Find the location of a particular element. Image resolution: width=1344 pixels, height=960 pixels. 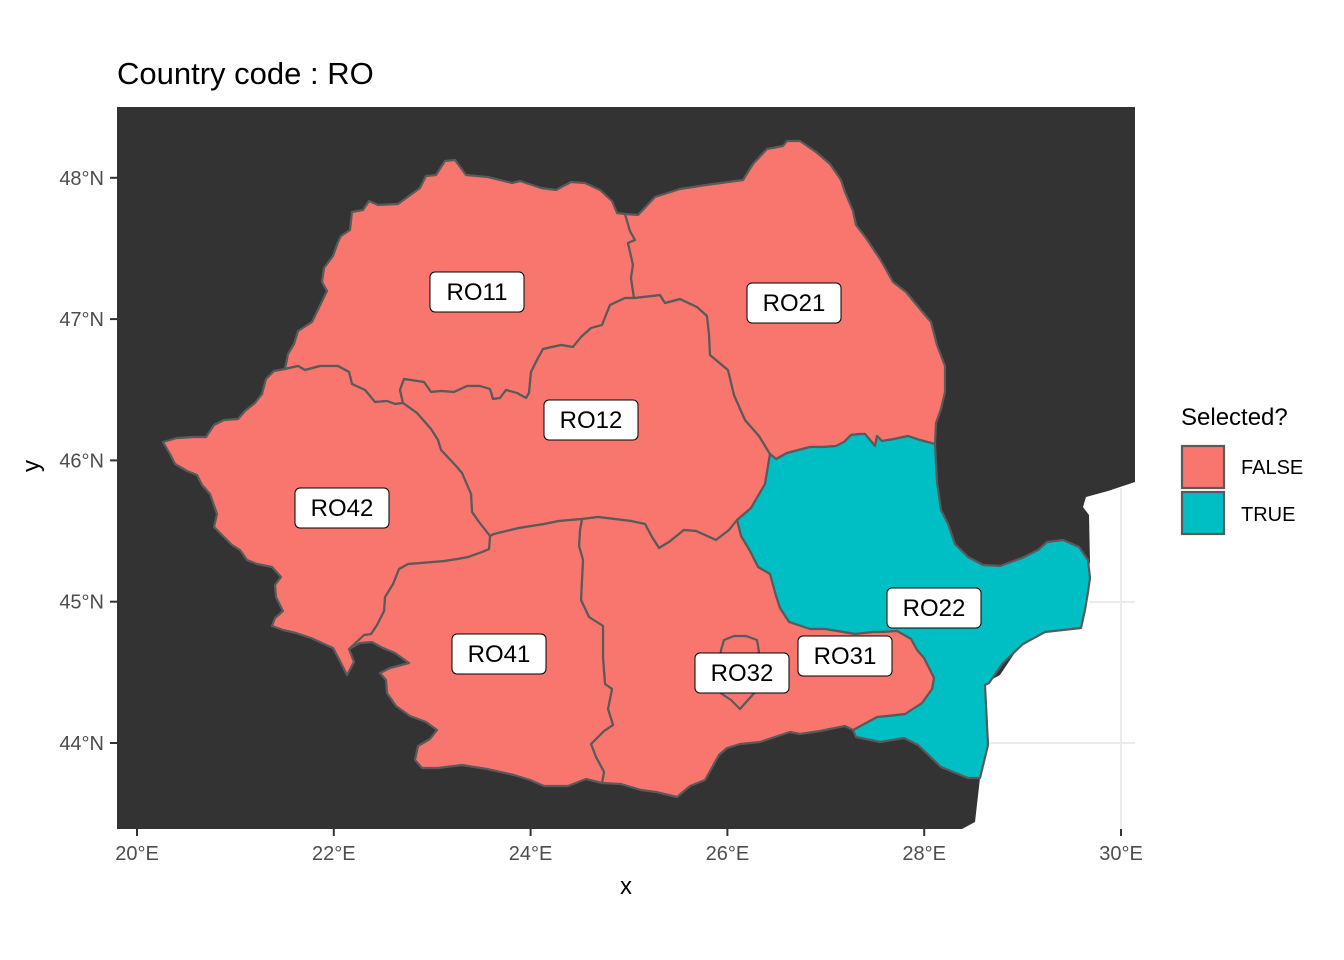

region-label-ro41: RO41 is located at coordinates (499, 654).